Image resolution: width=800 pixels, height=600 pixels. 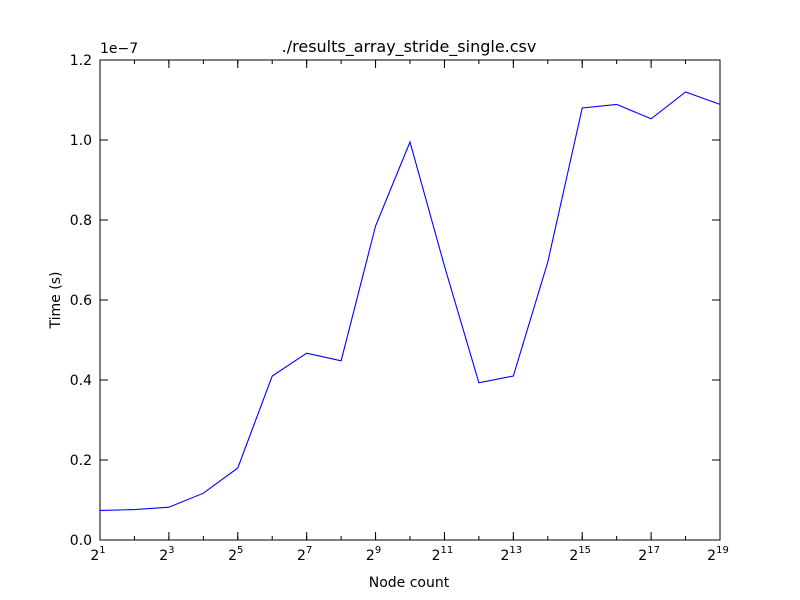 I want to click on y-tick-label: 0.0, so click(x=81, y=541).